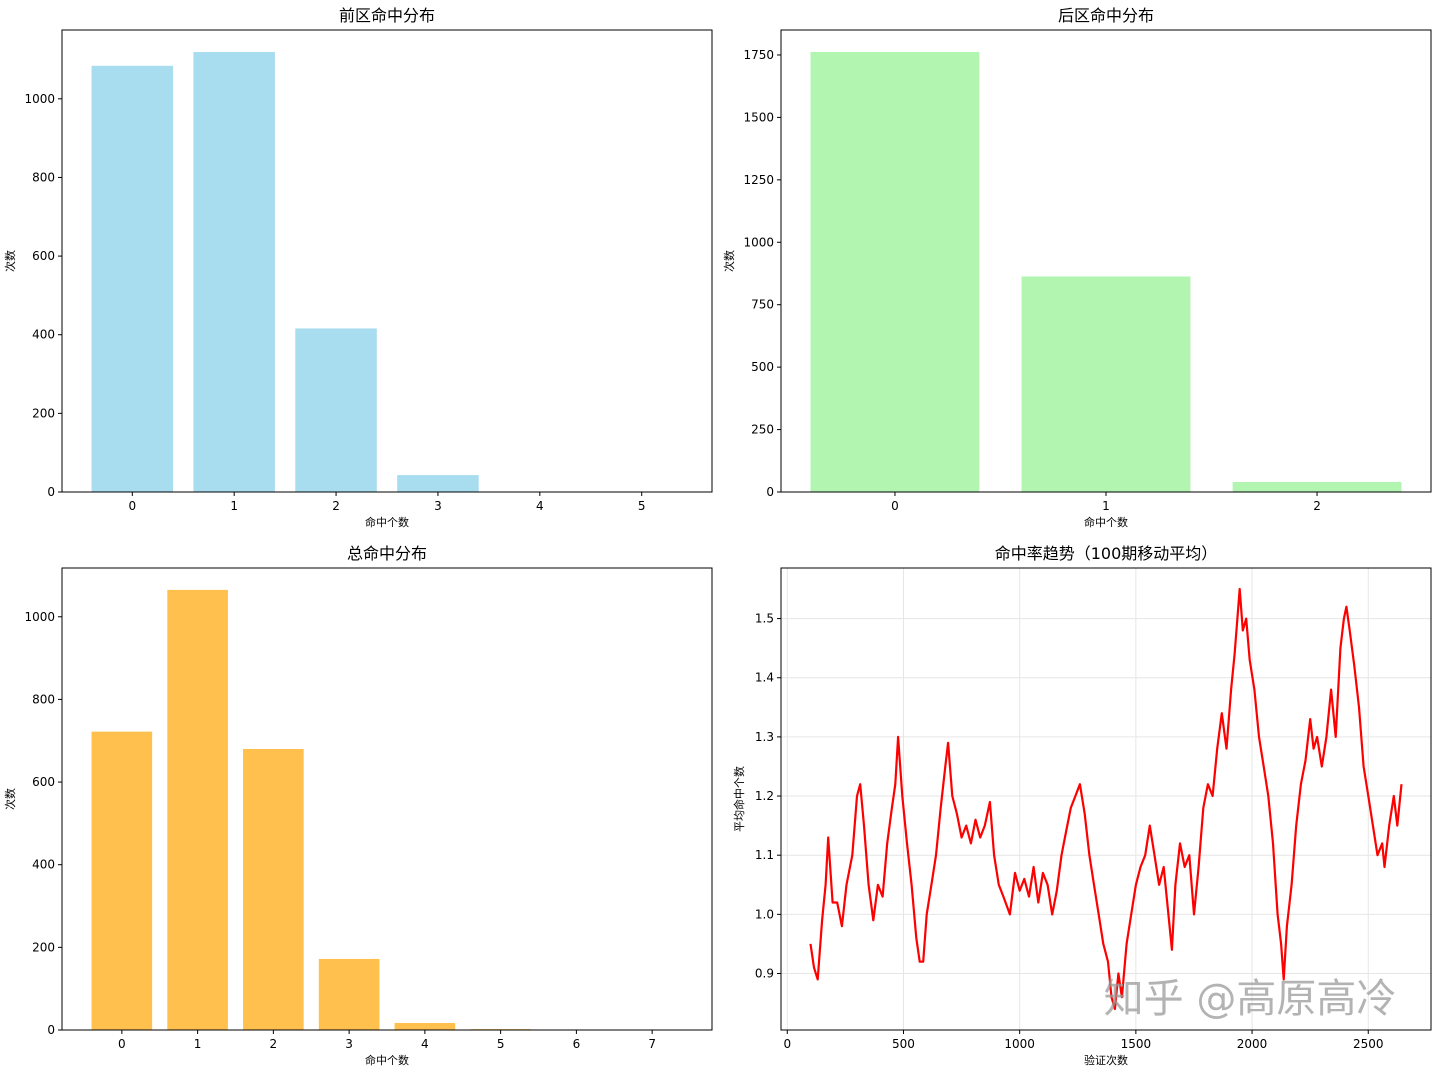 This screenshot has height=1077, width=1440. What do you see at coordinates (762, 367) in the screenshot?
I see `y-tick-label: 500` at bounding box center [762, 367].